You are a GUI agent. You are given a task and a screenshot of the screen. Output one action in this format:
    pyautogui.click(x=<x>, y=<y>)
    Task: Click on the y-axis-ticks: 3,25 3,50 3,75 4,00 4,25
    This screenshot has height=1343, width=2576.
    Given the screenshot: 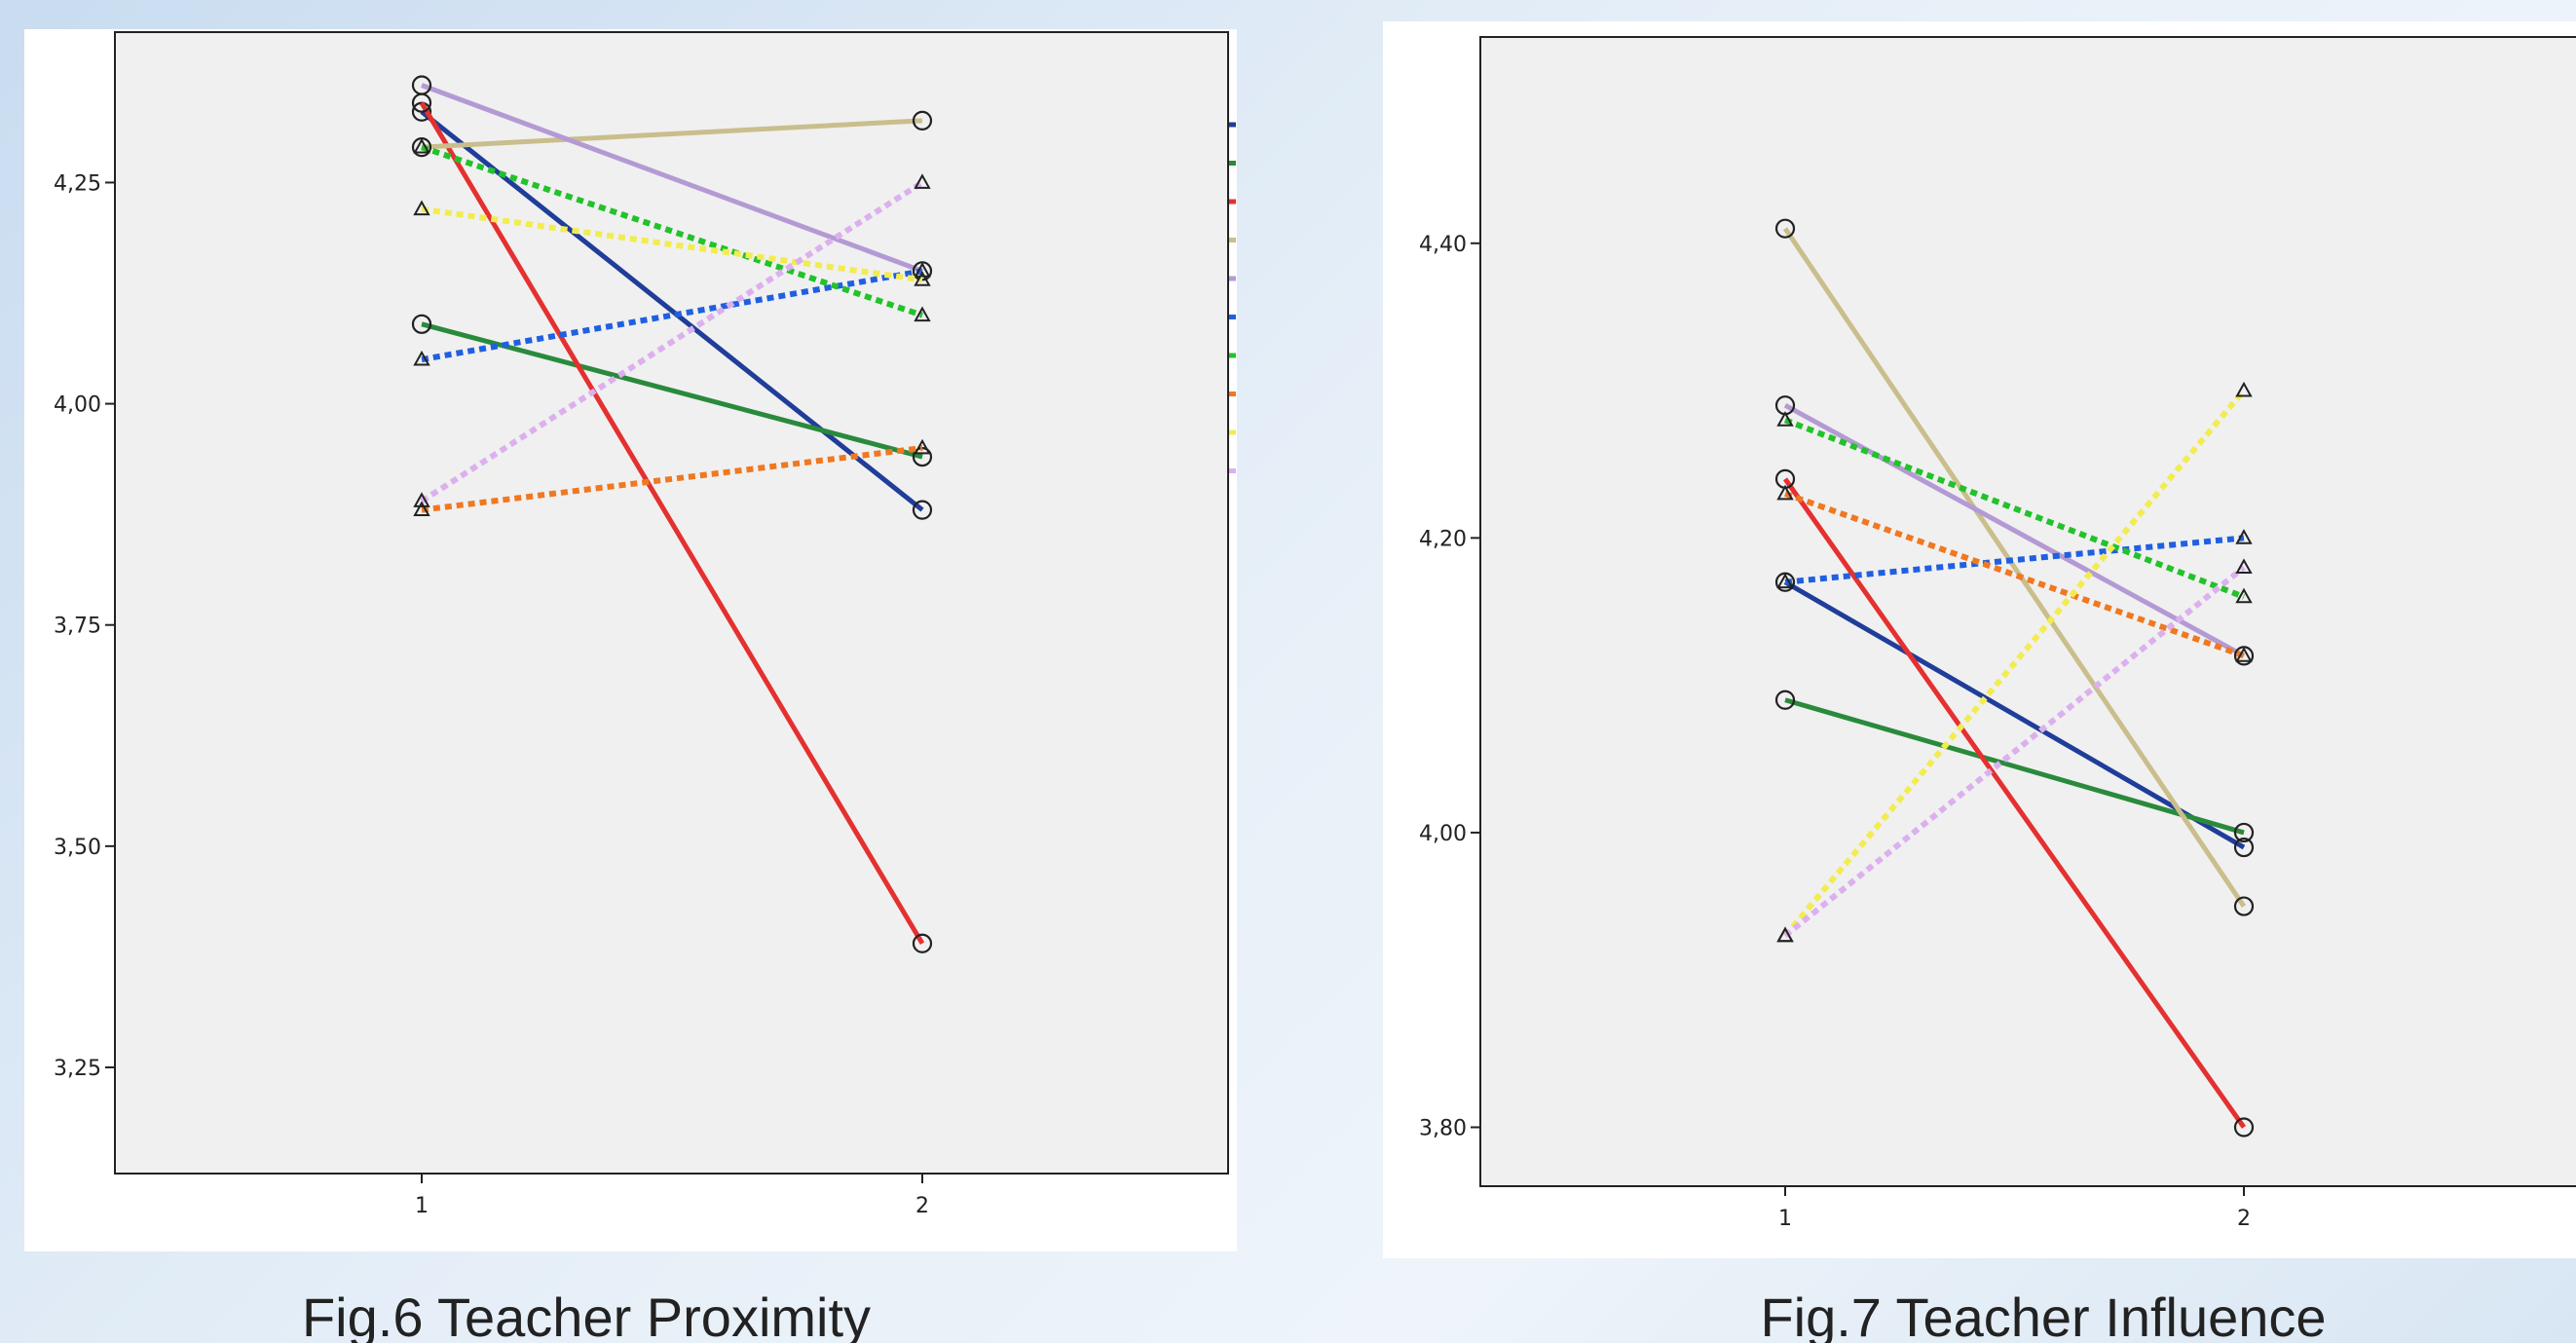 What is the action you would take?
    pyautogui.click(x=84, y=626)
    